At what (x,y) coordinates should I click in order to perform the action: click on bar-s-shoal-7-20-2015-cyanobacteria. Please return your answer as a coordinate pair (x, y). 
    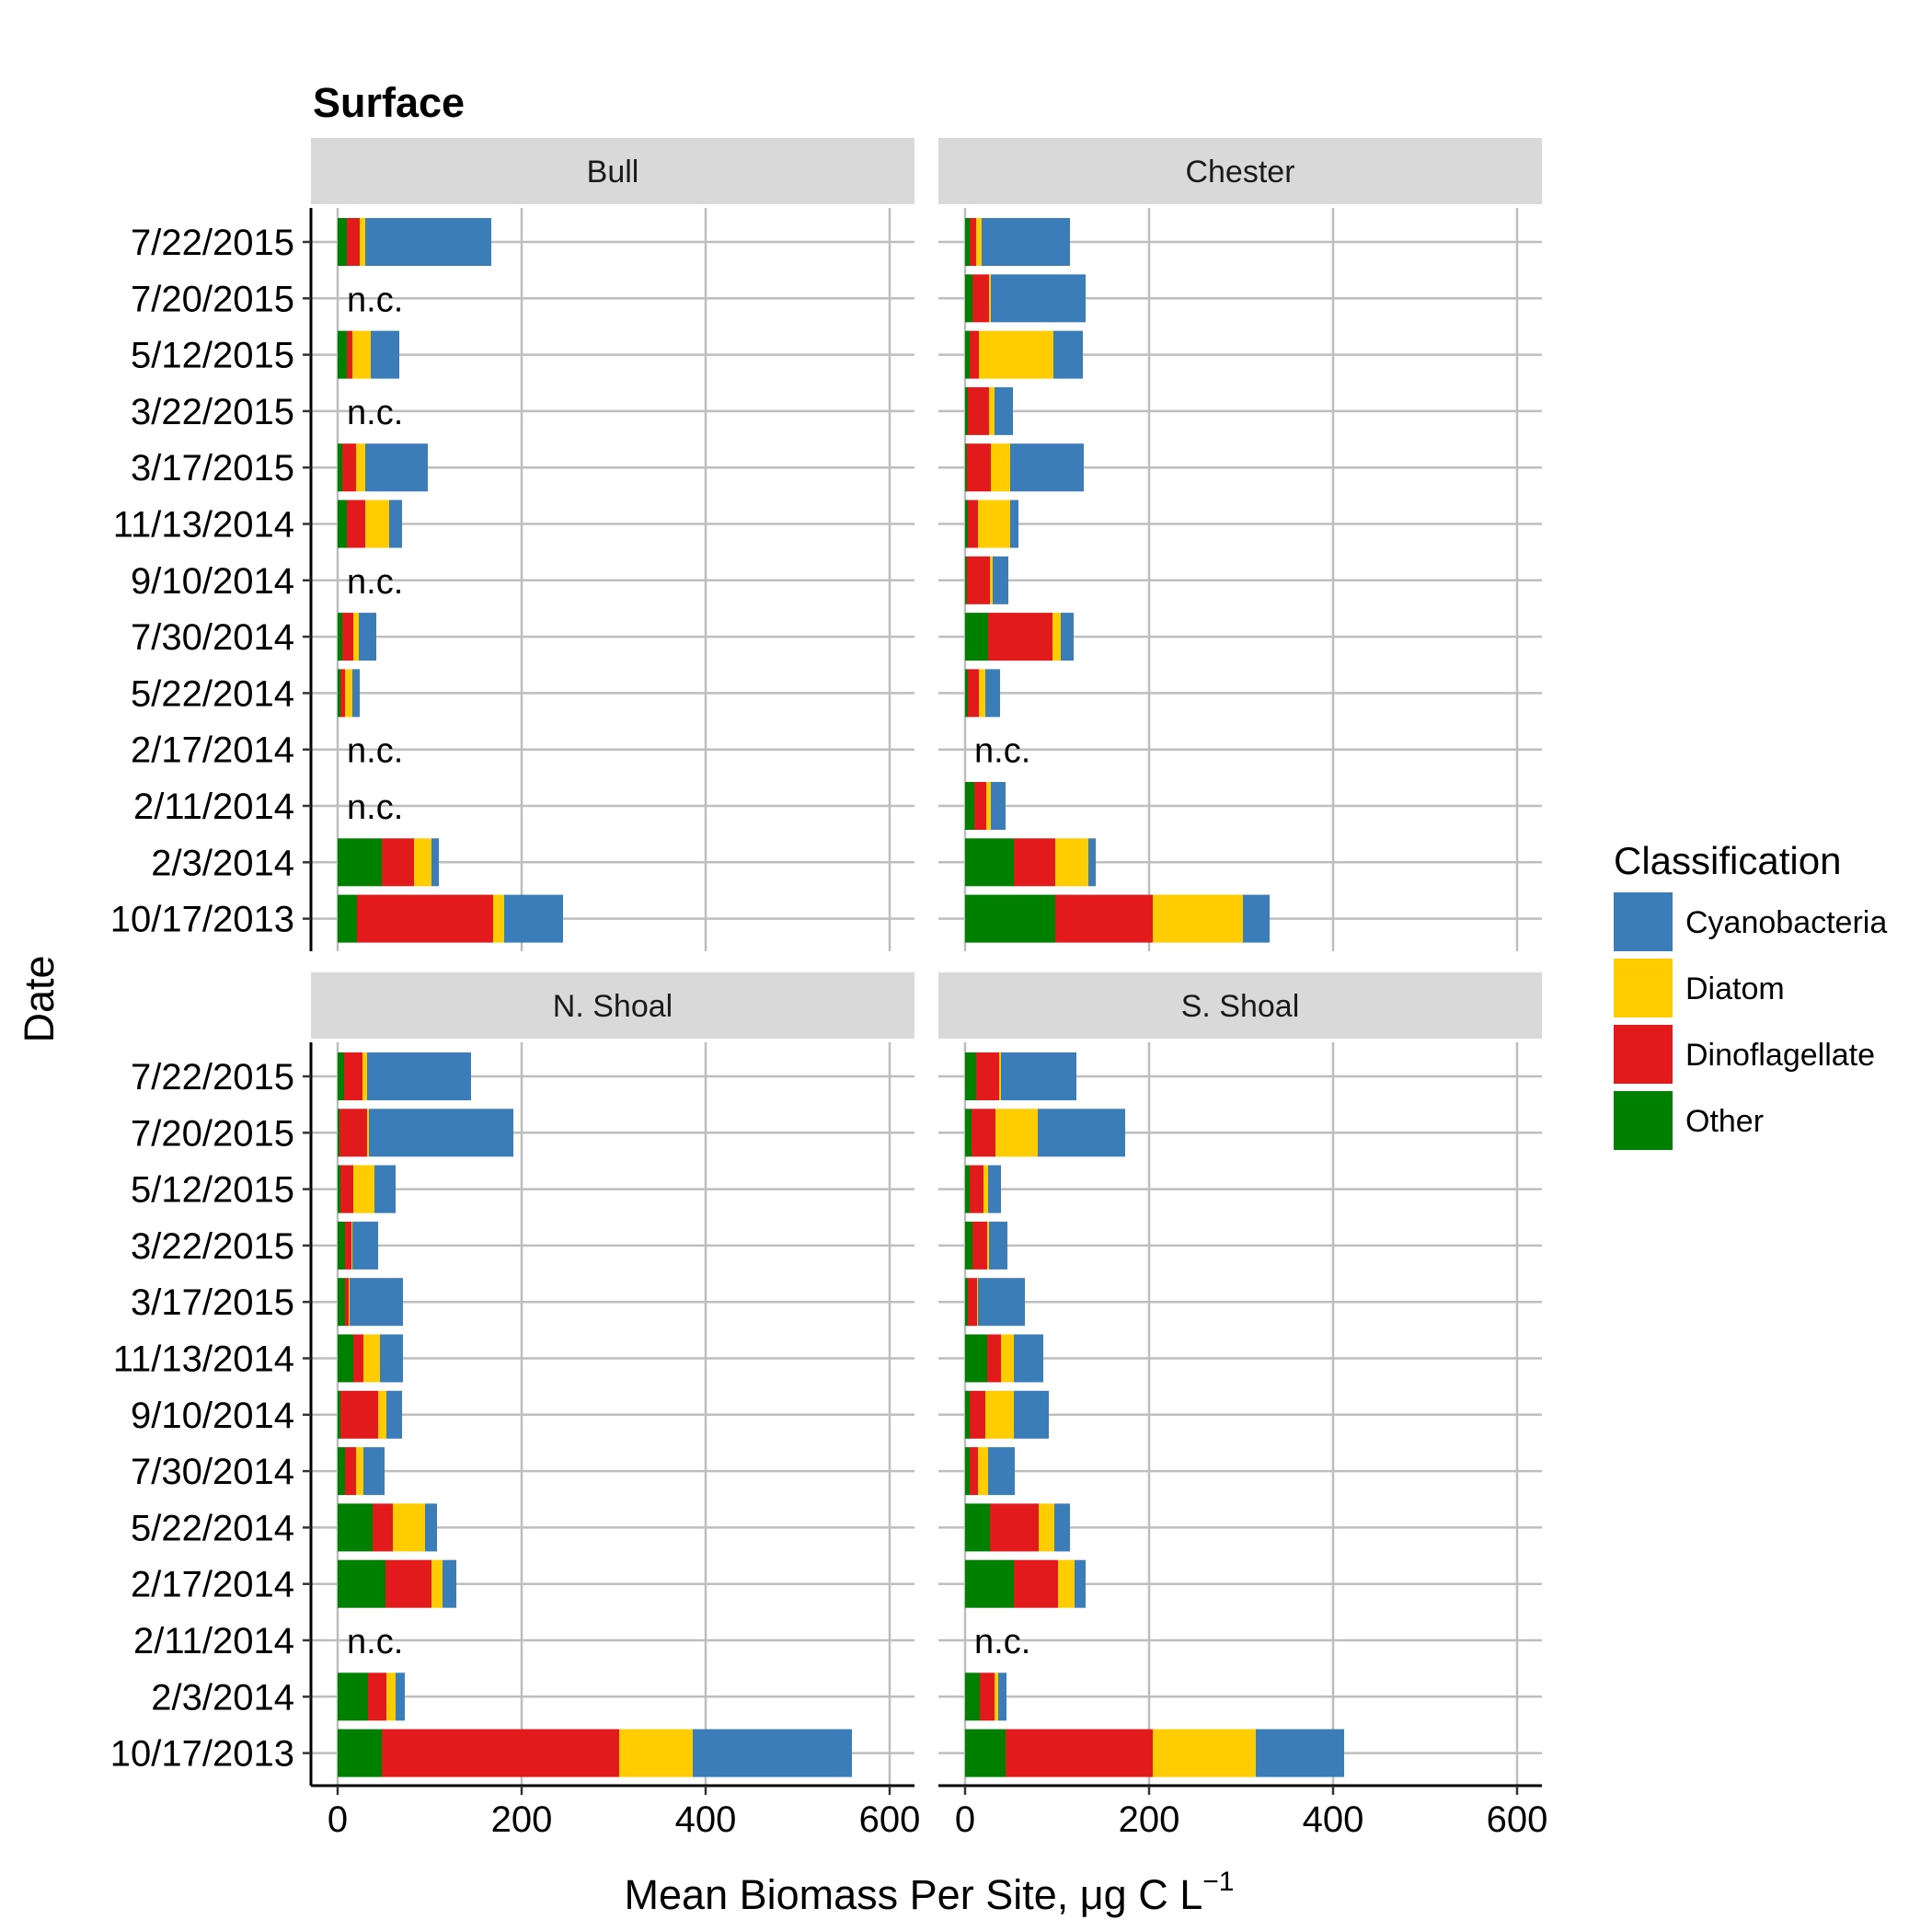
    Looking at the image, I should click on (1081, 1133).